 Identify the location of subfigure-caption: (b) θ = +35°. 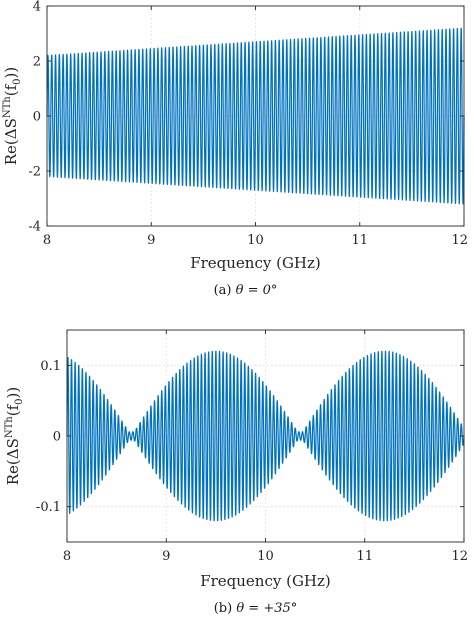
(256, 608).